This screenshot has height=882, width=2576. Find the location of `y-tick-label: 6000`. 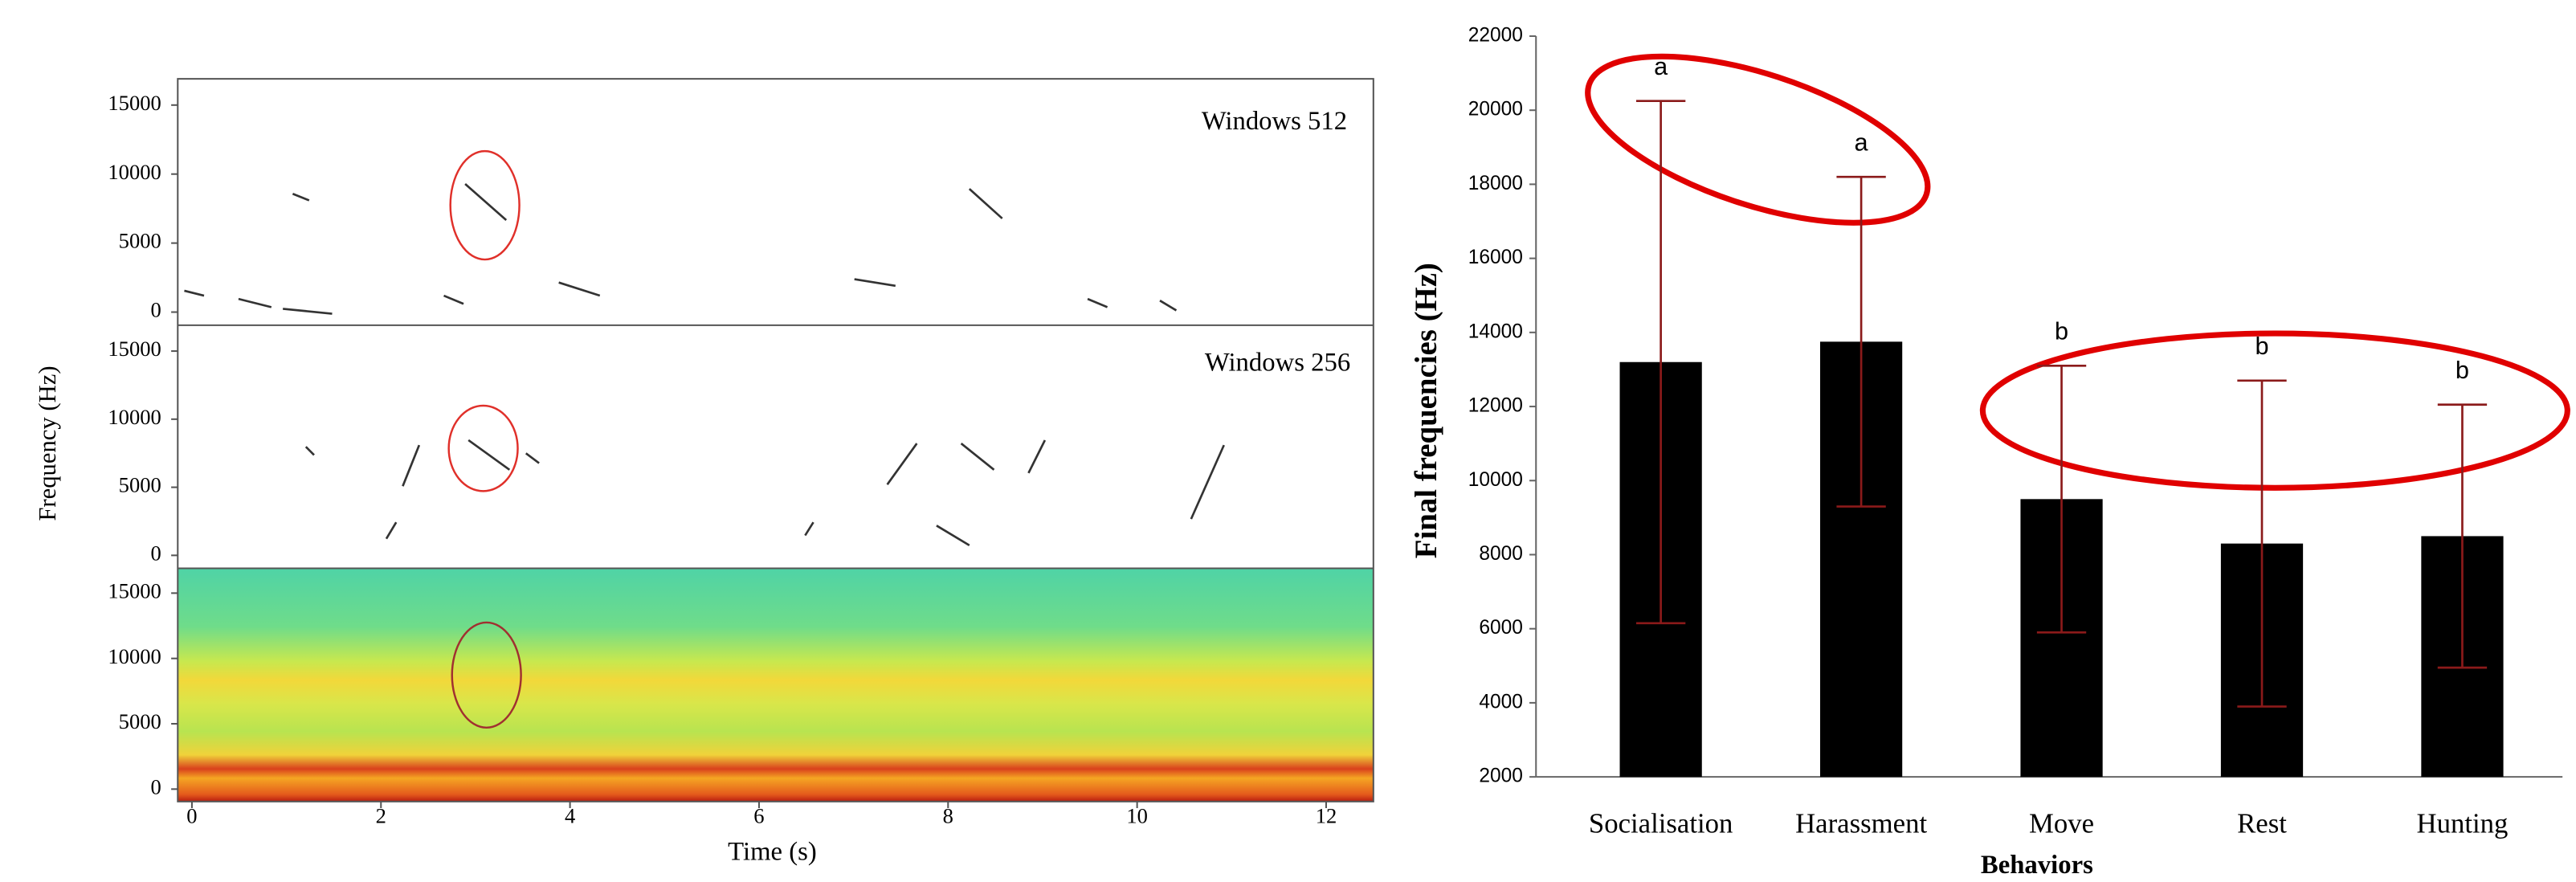

y-tick-label: 6000 is located at coordinates (1501, 628).